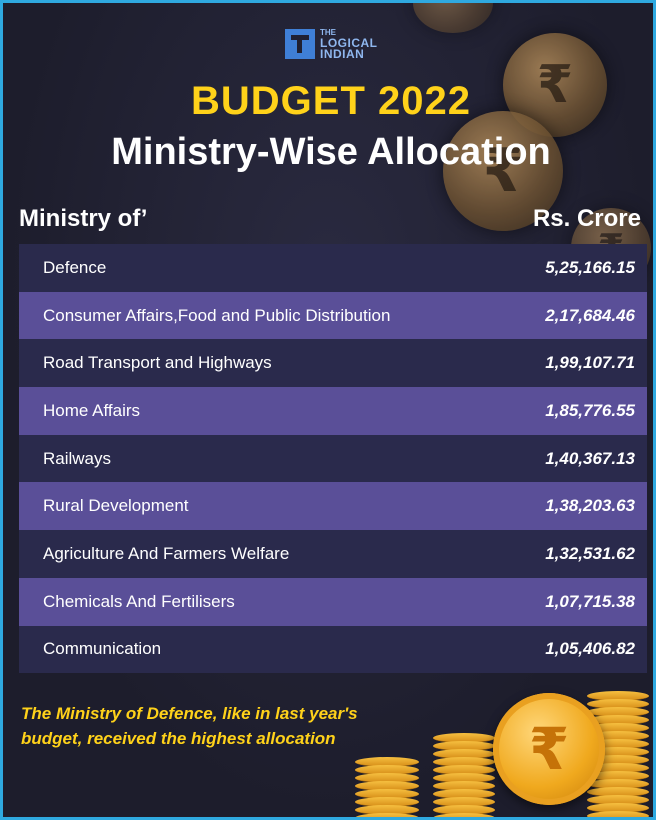 This screenshot has width=656, height=820. Describe the element at coordinates (331, 152) in the screenshot. I see `title-allocation: Ministry-Wise Allocation` at that location.